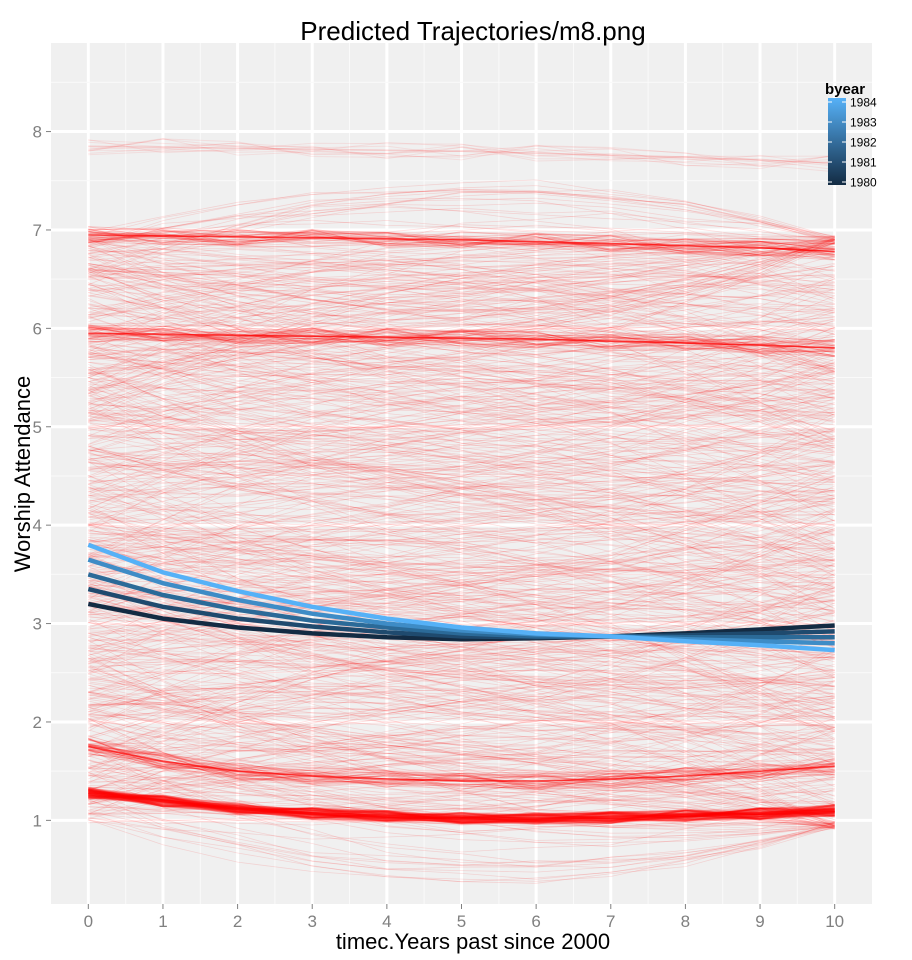  I want to click on legend-labels: 1984 1983 1982 1981 1980, so click(852, 143).